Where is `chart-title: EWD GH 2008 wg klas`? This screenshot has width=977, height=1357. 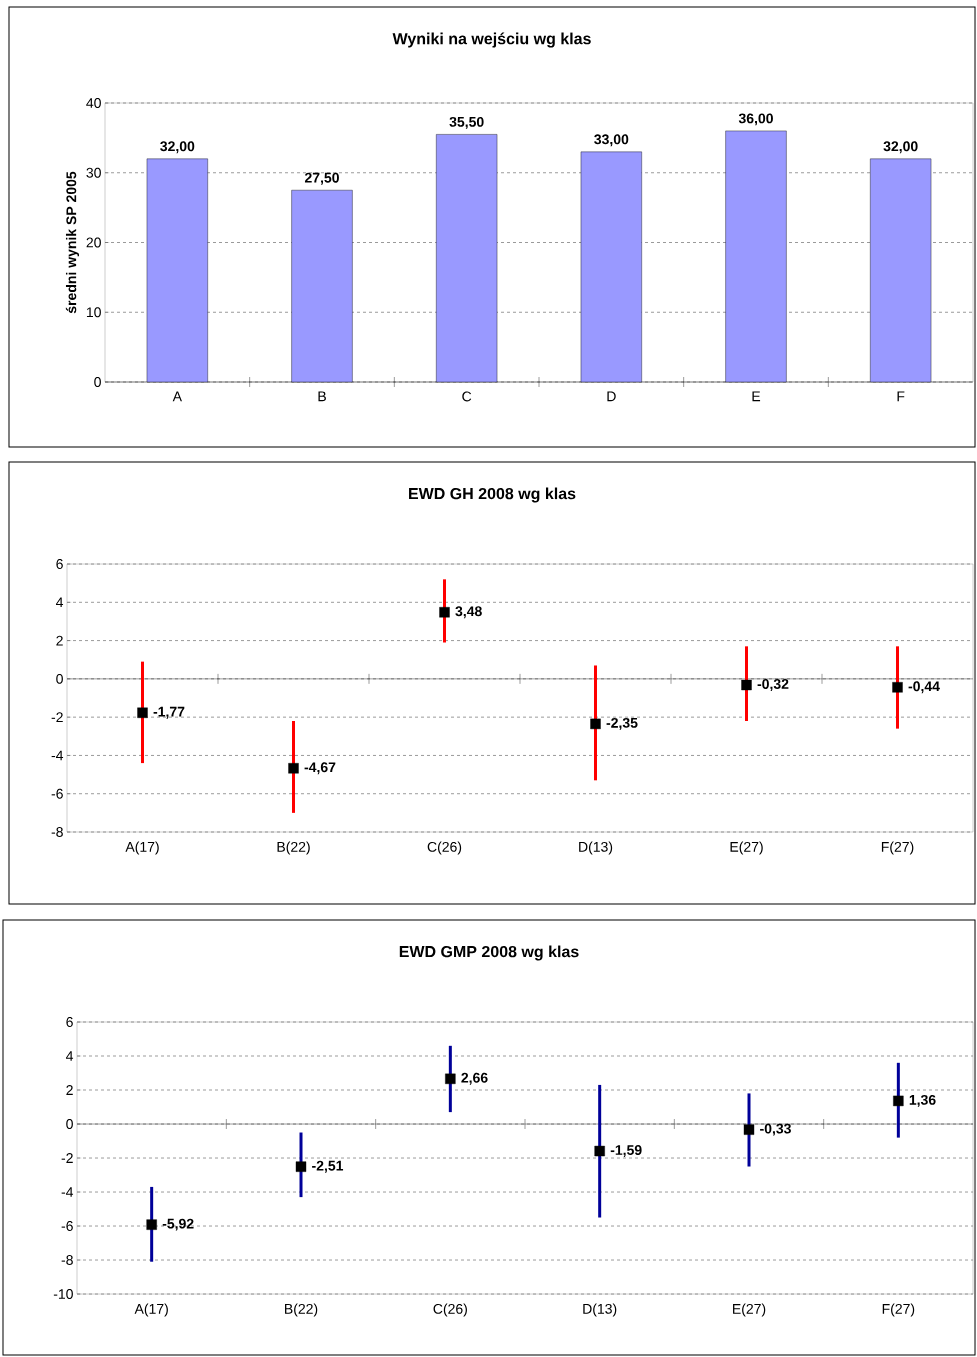
chart-title: EWD GH 2008 wg klas is located at coordinates (492, 495).